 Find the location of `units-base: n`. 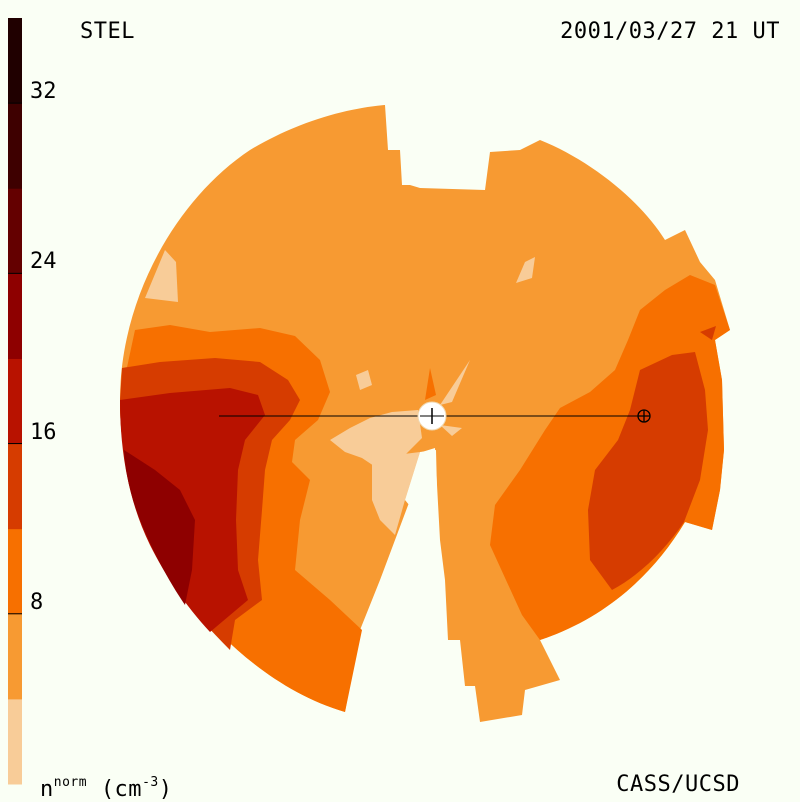

units-base: n is located at coordinates (47, 789).